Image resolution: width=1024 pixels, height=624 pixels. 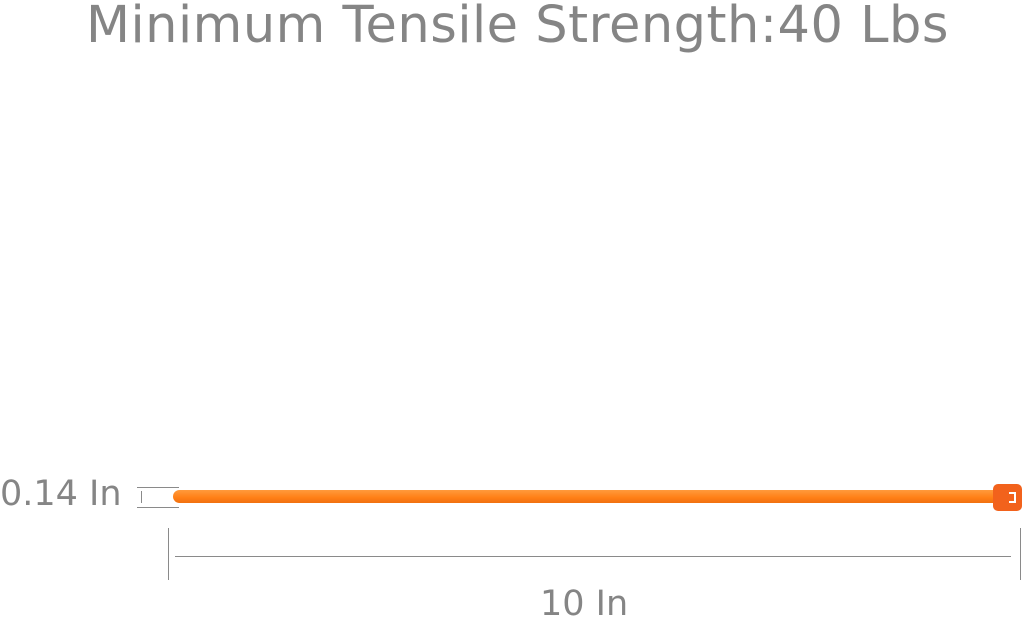 What do you see at coordinates (1007, 497) in the screenshot?
I see `cable-tie-head` at bounding box center [1007, 497].